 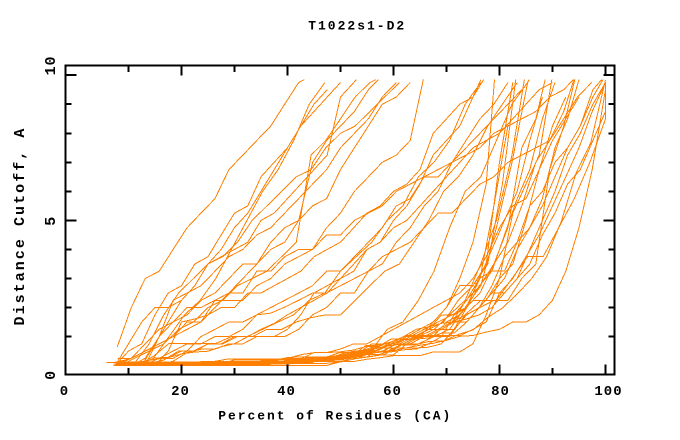 What do you see at coordinates (51, 66) in the screenshot?
I see `svg-text: 10` at bounding box center [51, 66].